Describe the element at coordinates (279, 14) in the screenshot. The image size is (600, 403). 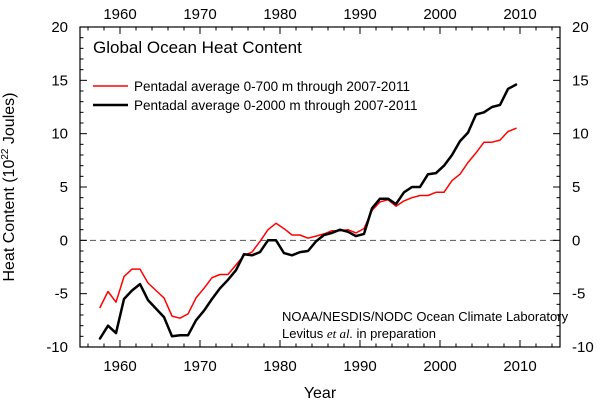
I see `x-tick-label-top: 1980` at that location.